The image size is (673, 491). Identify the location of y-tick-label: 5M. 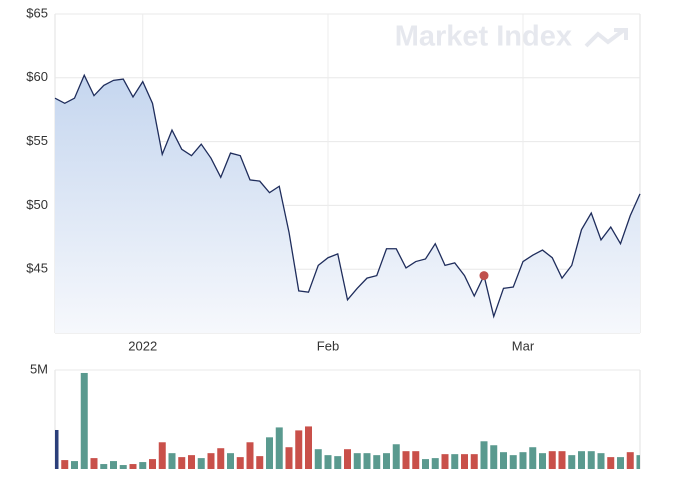
(39, 368).